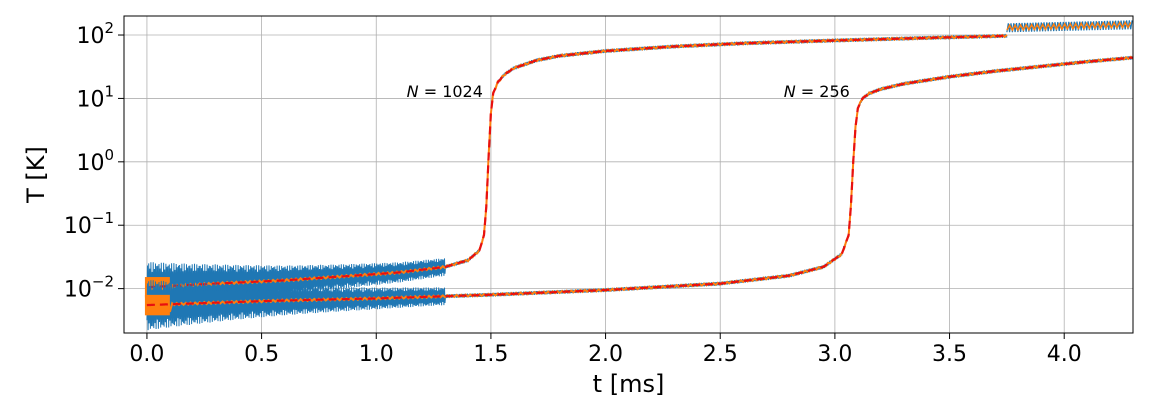 This screenshot has width=1162, height=406. What do you see at coordinates (628, 91) in the screenshot?
I see `annotations: N = 1024 N = 256` at bounding box center [628, 91].